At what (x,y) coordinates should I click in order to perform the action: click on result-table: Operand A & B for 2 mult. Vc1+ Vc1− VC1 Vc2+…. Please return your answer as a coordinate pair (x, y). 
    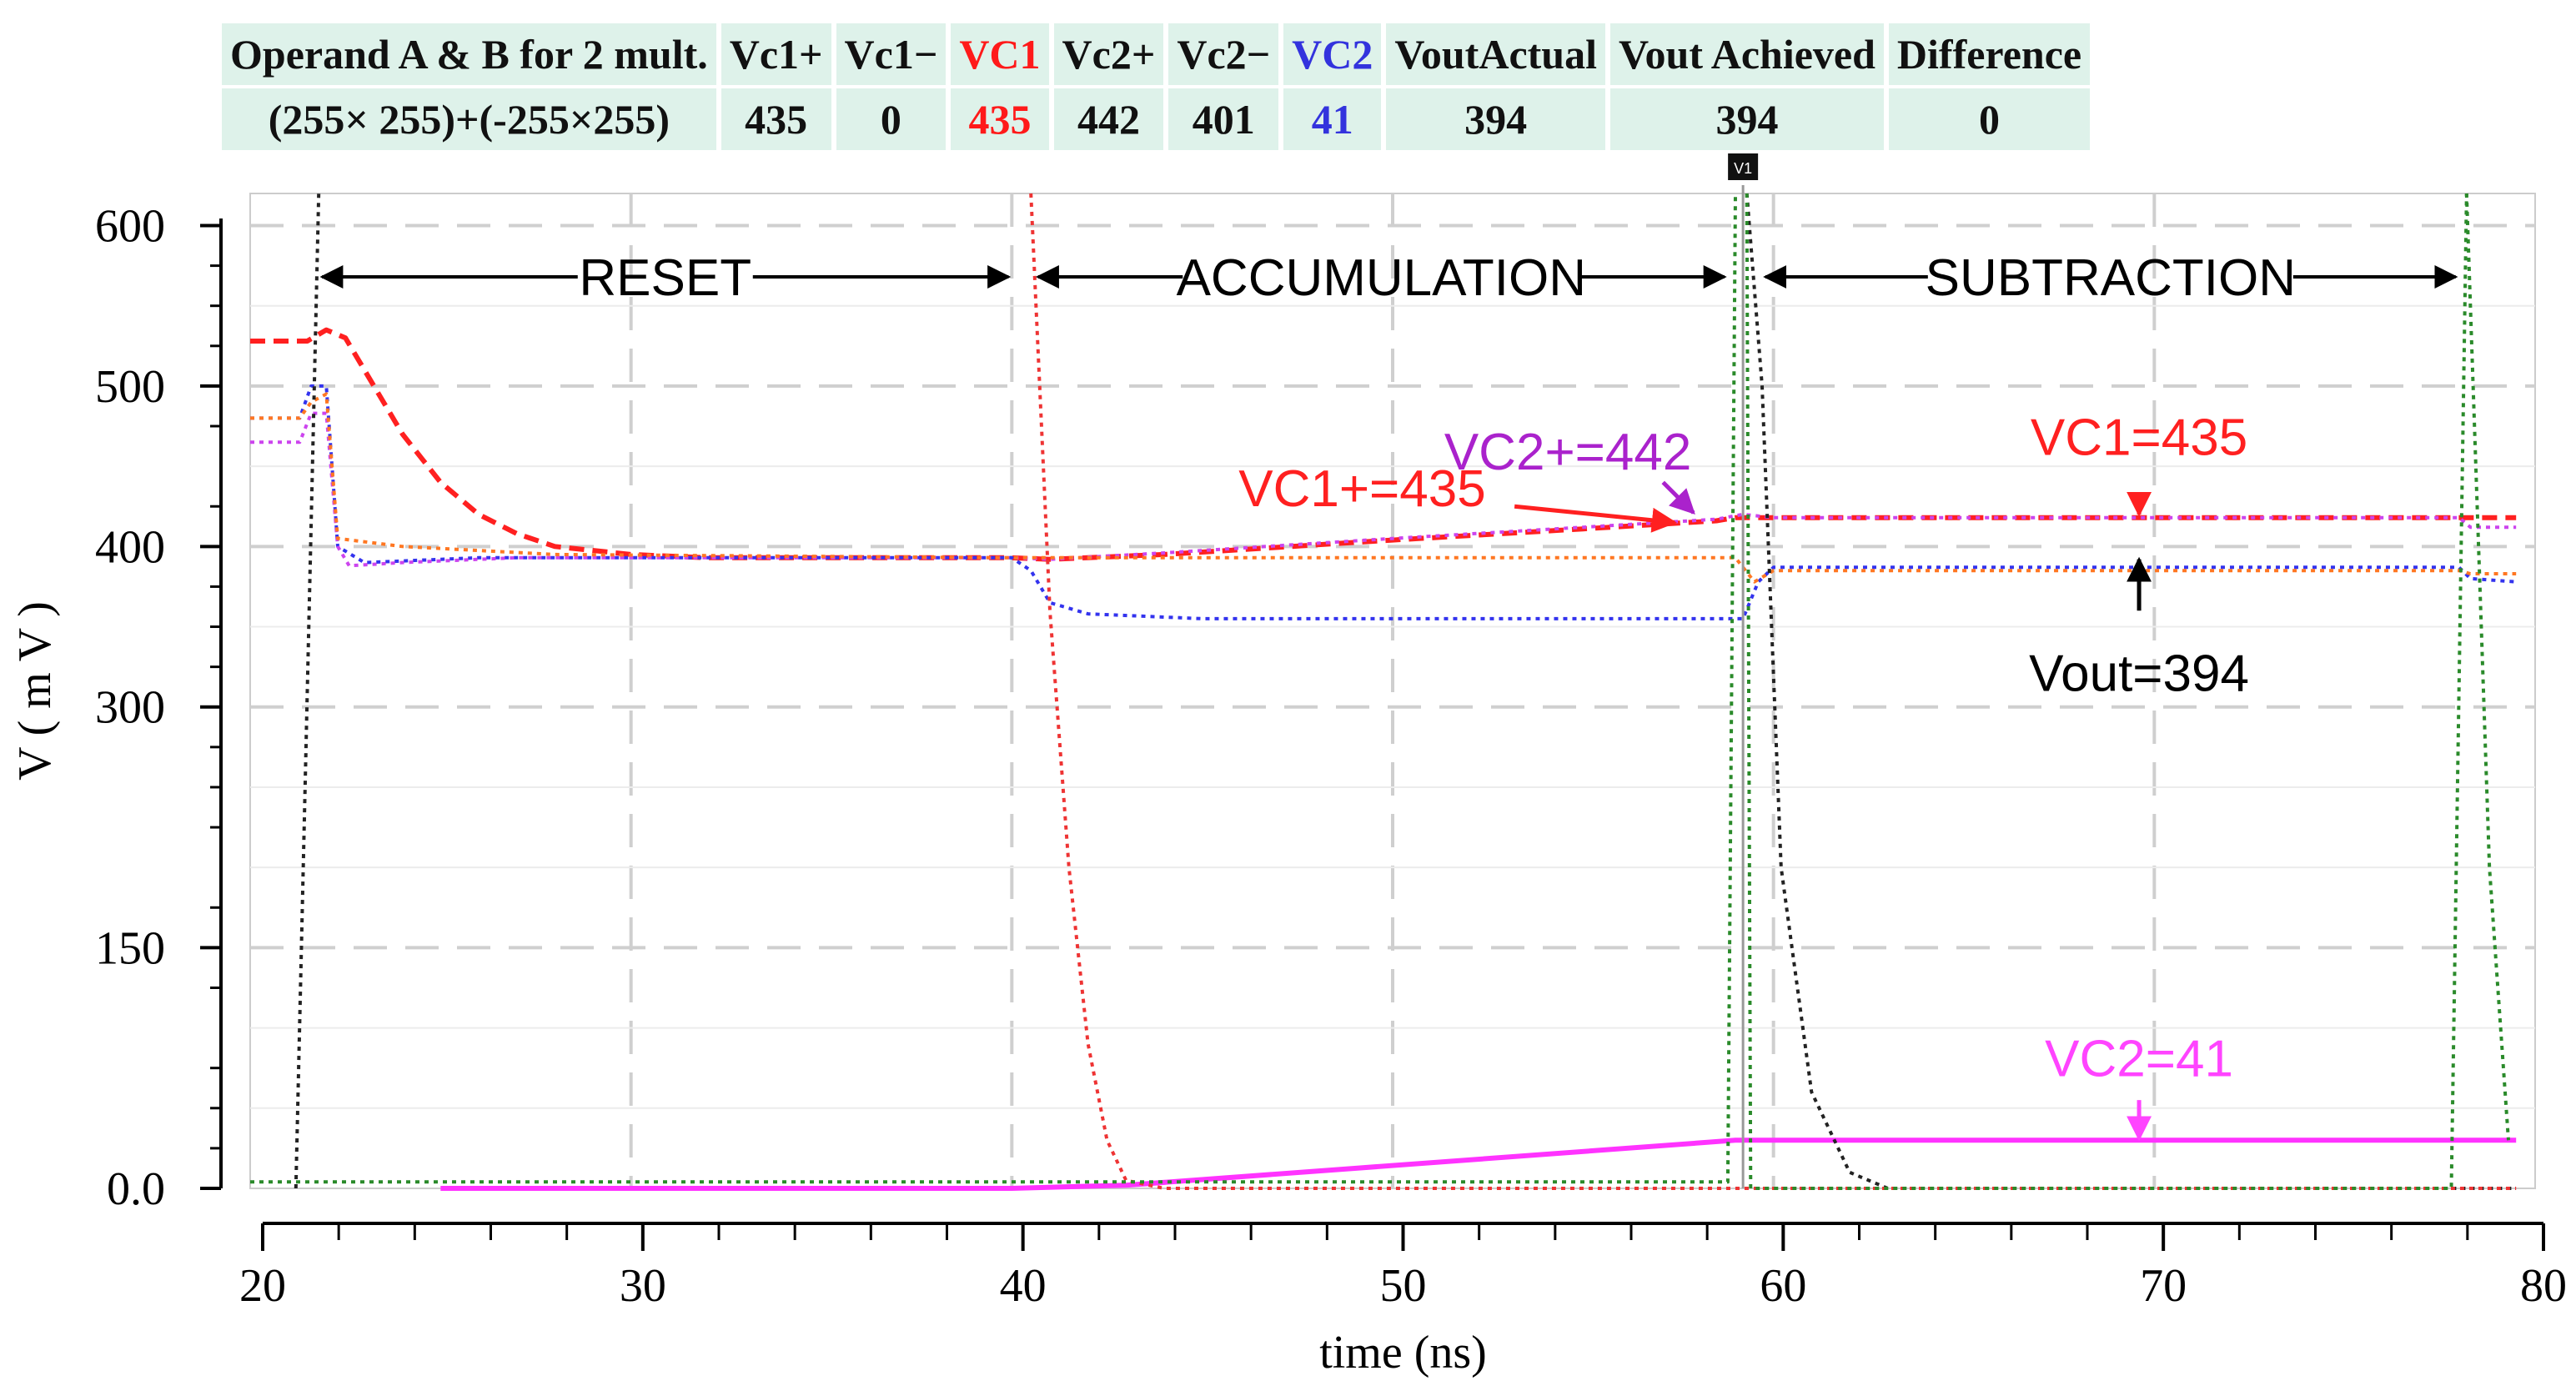
    Looking at the image, I should click on (1156, 86).